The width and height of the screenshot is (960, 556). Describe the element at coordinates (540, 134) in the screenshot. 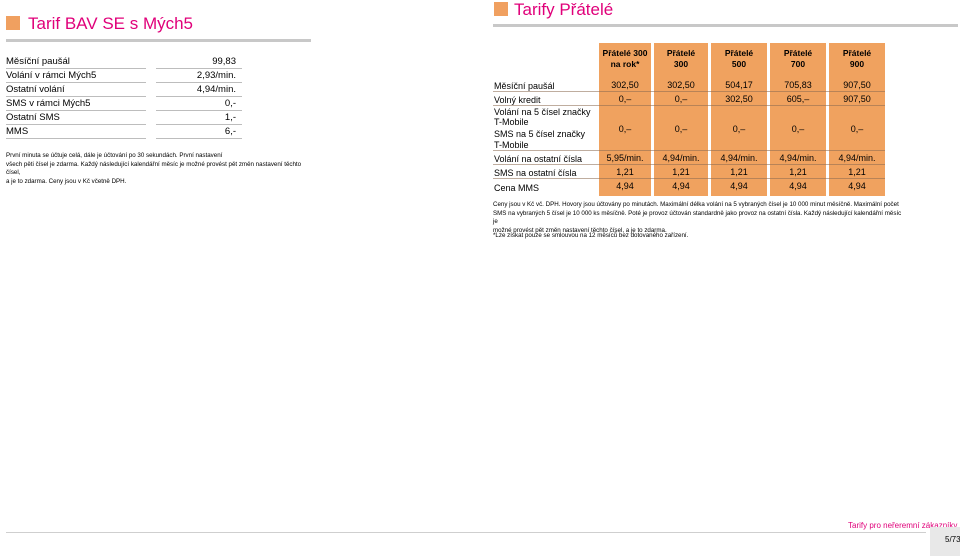

I see `row-label: SMS na 5 čísel značky` at that location.